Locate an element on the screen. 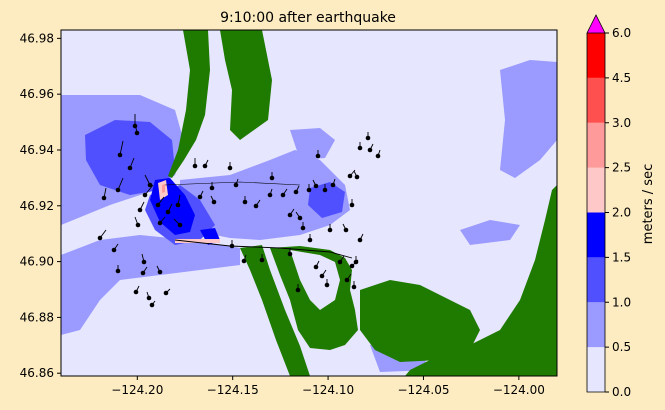  y-axis: 46.86 46.88 46.90 46.92 46.94 46.96 46.98 is located at coordinates (40, 205).